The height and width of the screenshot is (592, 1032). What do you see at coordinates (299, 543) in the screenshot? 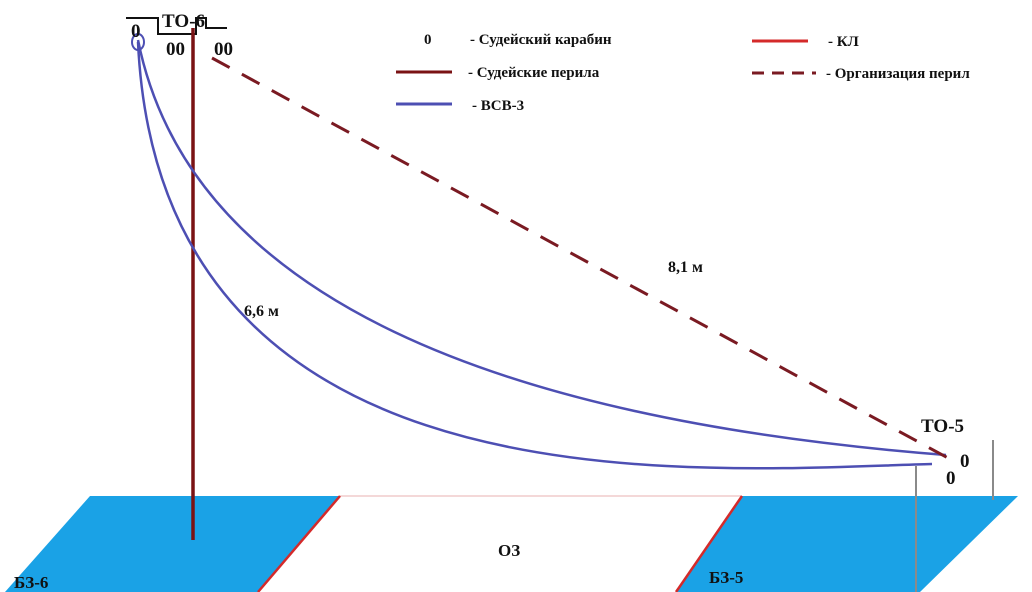
I see `kl-line-left` at bounding box center [299, 543].